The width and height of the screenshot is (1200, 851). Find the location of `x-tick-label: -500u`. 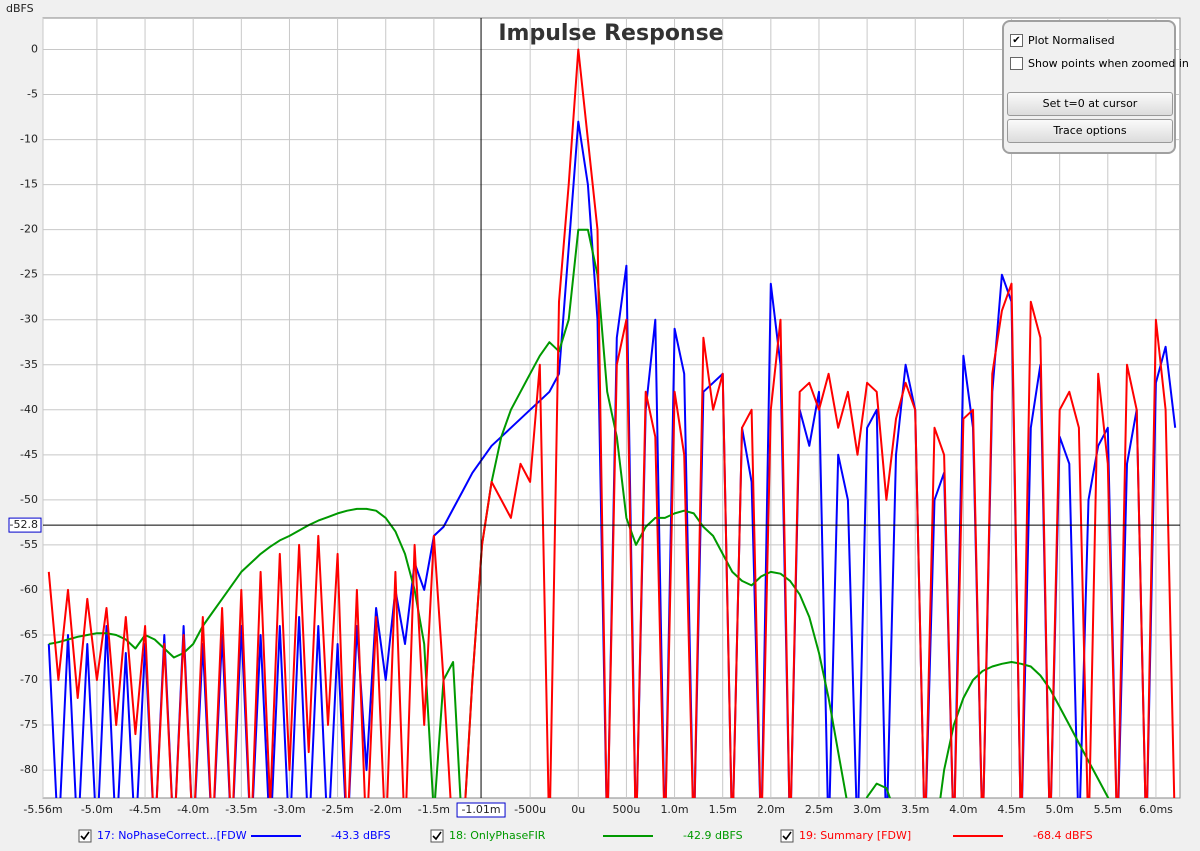

x-tick-label: -500u is located at coordinates (530, 809).